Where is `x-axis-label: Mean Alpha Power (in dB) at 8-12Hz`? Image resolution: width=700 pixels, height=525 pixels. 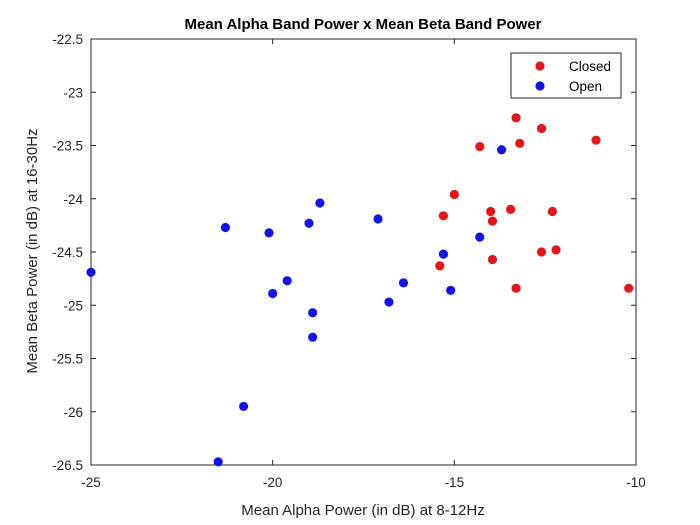
x-axis-label: Mean Alpha Power (in dB) at 8-12Hz is located at coordinates (362, 510).